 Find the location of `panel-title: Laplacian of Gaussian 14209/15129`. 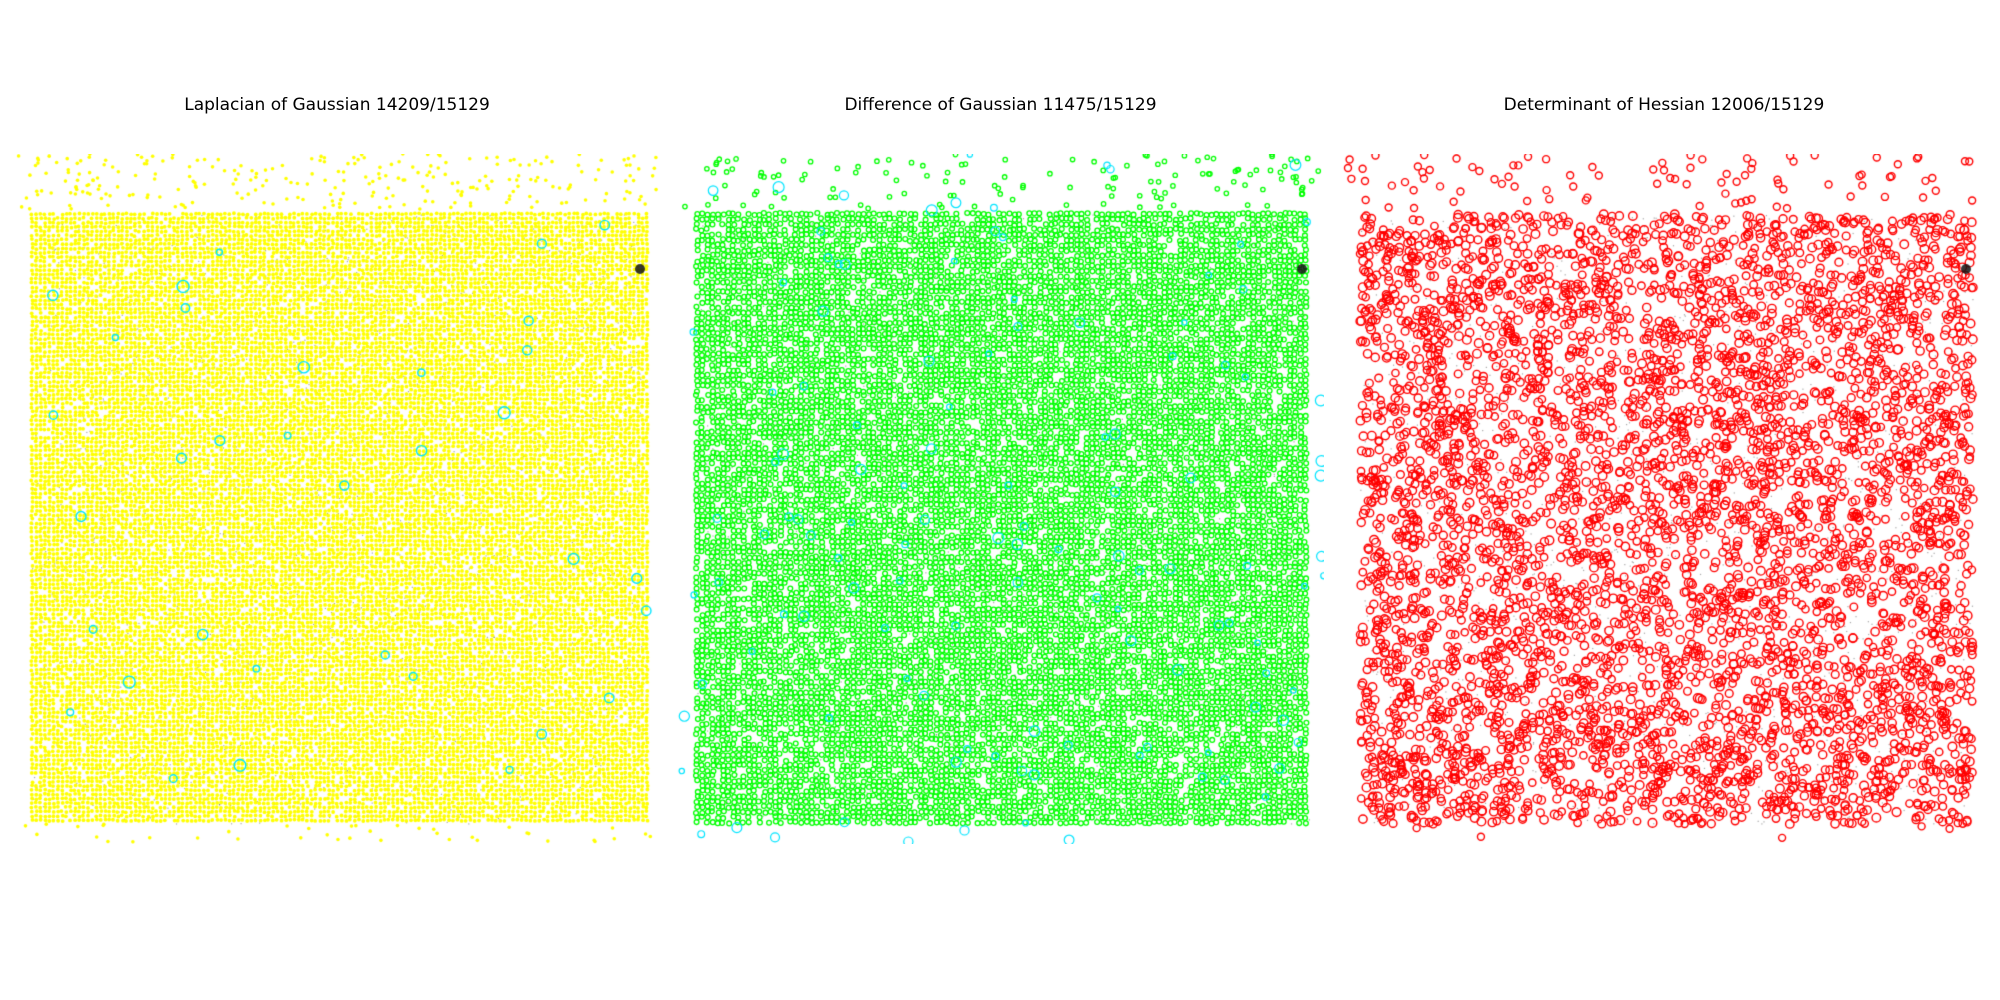

panel-title: Laplacian of Gaussian 14209/15129 is located at coordinates (337, 105).